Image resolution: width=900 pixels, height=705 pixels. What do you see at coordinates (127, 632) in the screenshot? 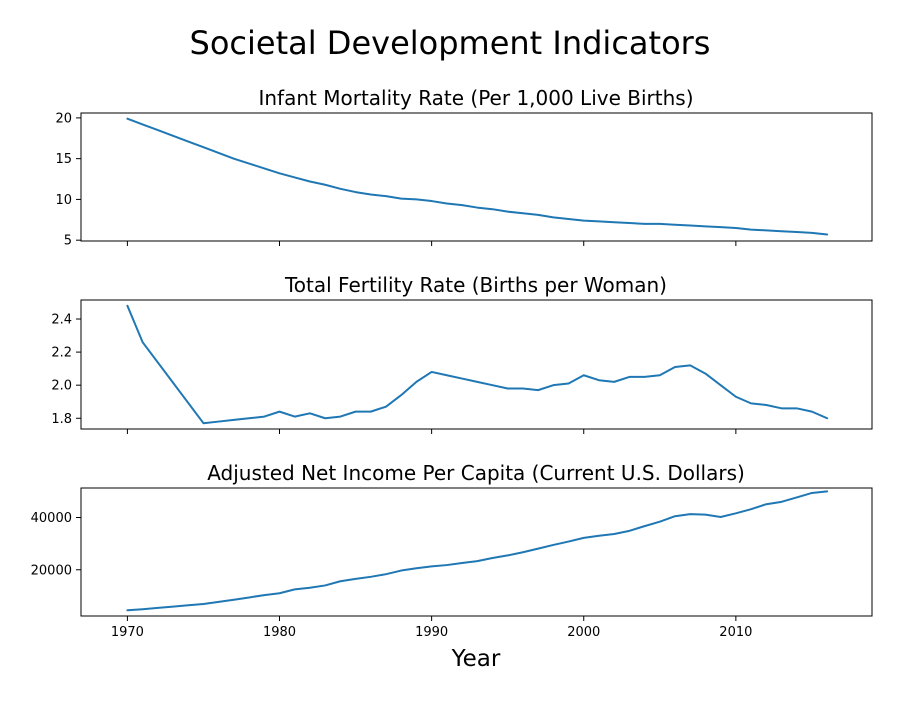
I see `x-tick-label: 1970` at bounding box center [127, 632].